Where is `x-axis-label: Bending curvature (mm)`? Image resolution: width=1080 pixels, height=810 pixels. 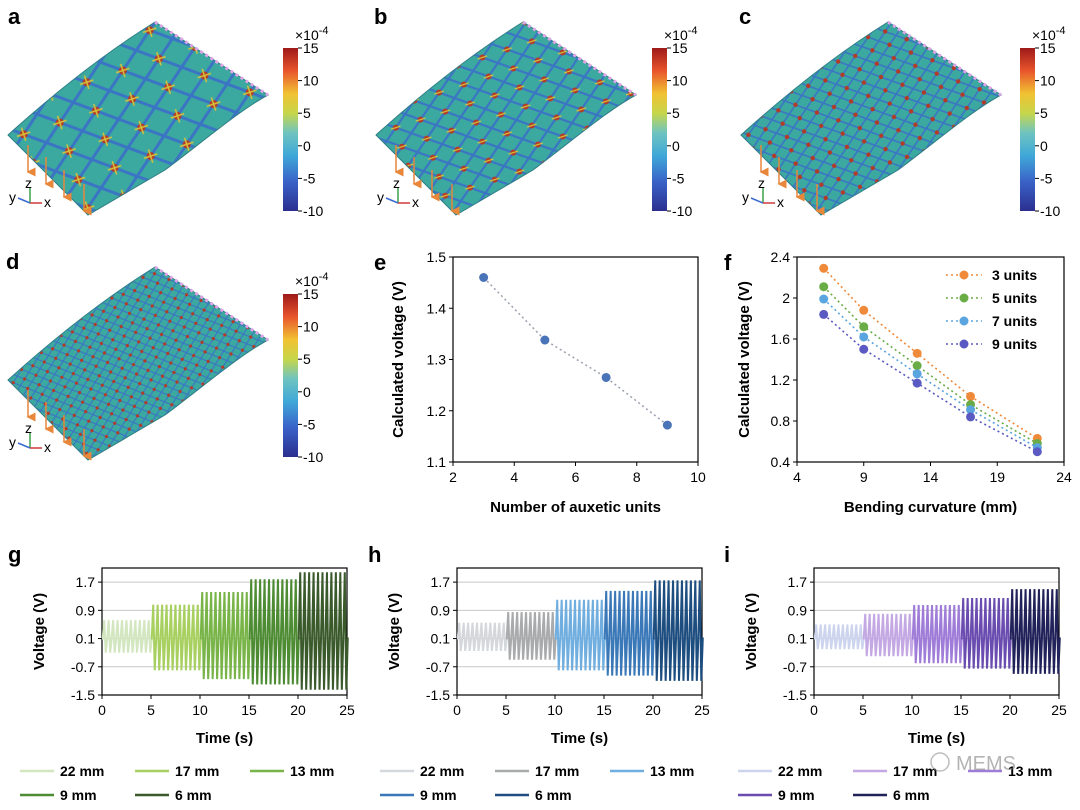
x-axis-label: Bending curvature (mm) is located at coordinates (930, 507).